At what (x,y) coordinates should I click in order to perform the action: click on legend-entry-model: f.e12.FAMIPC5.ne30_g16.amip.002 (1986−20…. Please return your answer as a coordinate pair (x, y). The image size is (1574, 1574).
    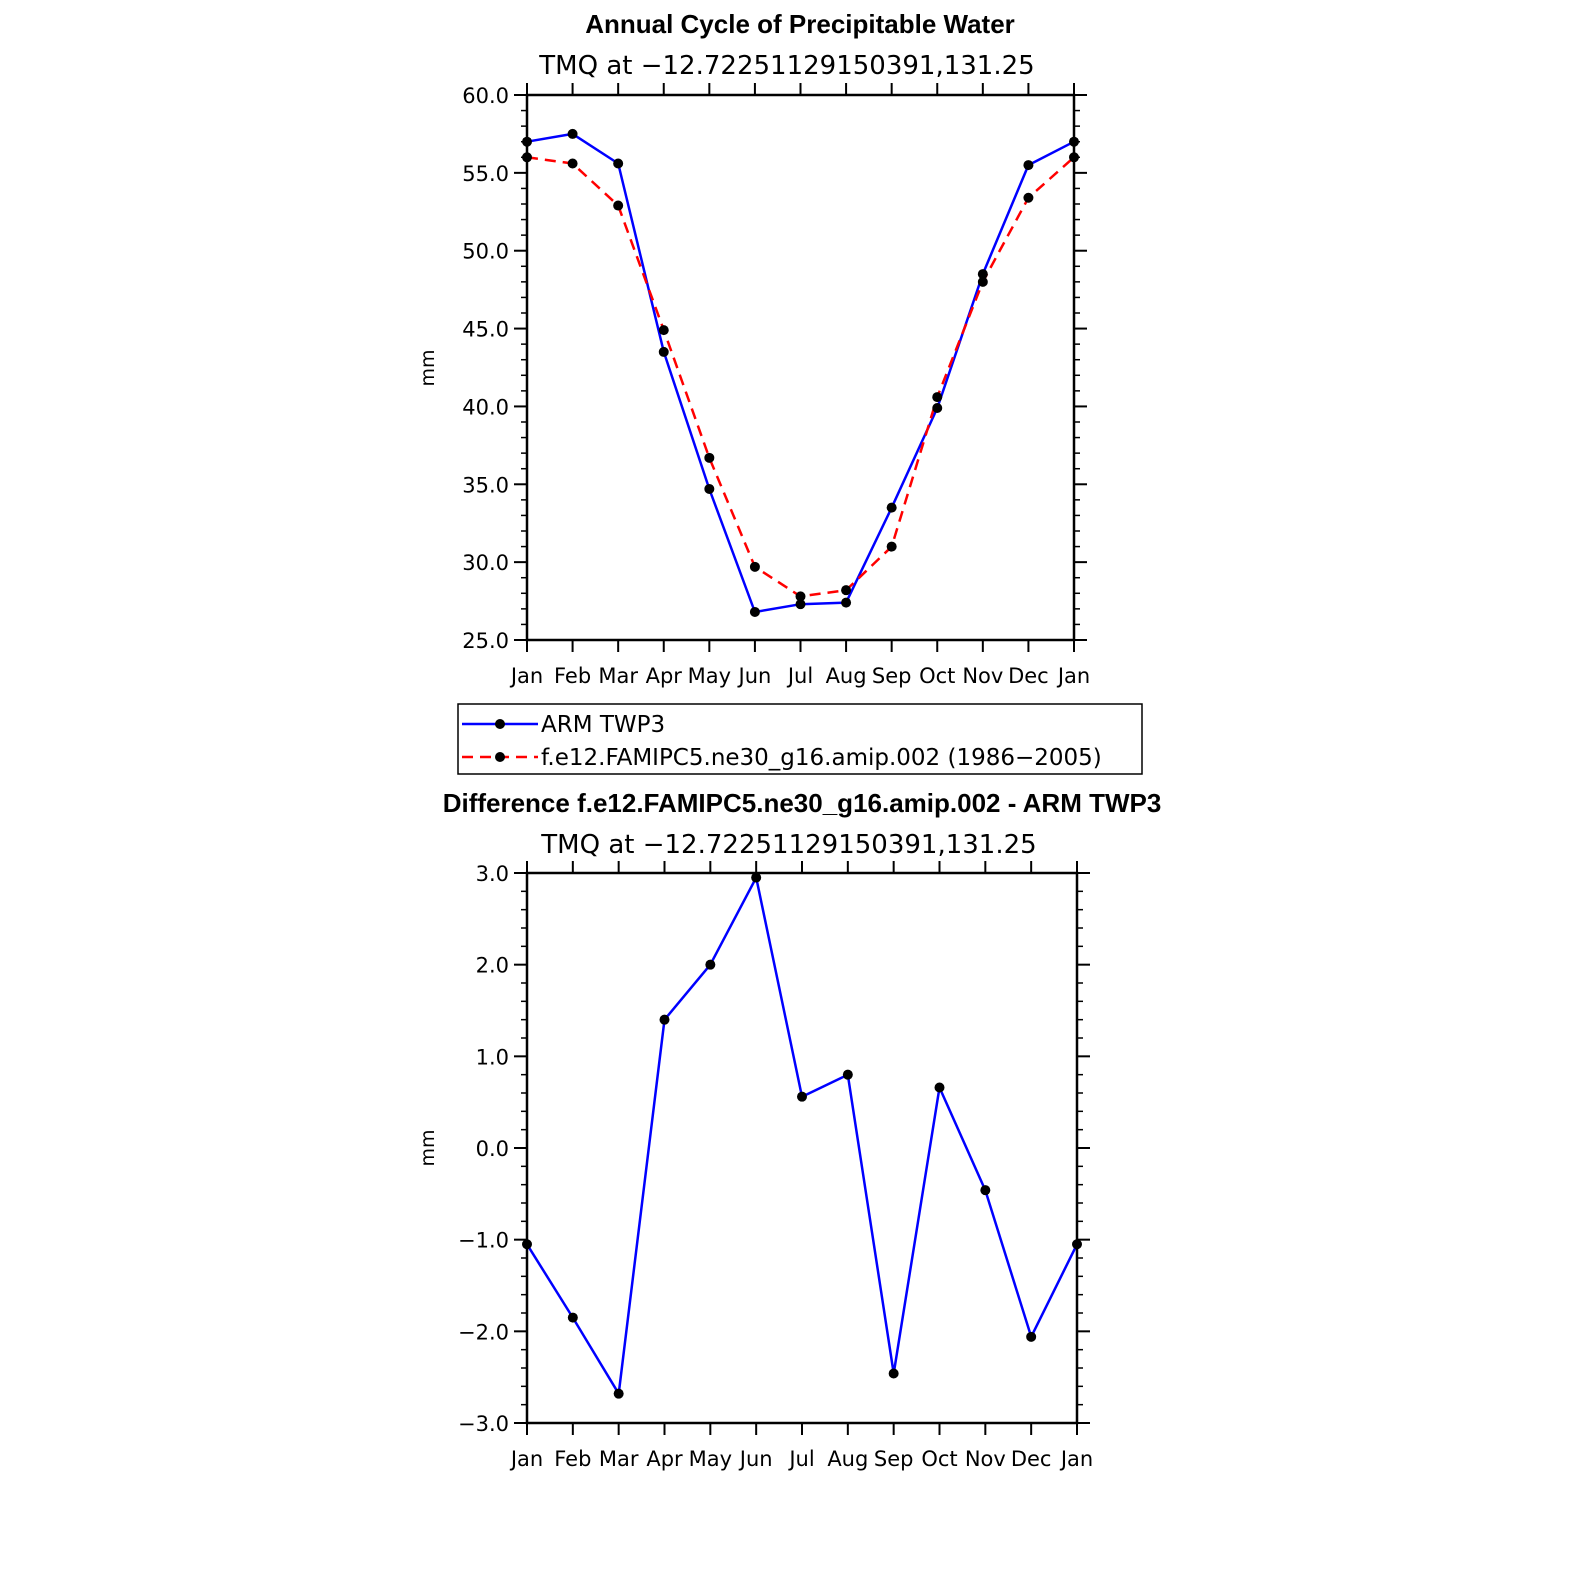
    Looking at the image, I should click on (821, 758).